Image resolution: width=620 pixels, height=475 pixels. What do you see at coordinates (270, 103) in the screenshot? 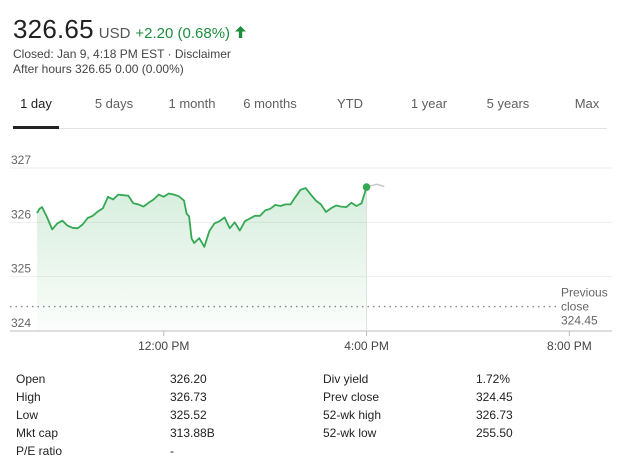
I see `tab-6-months: 6 months` at bounding box center [270, 103].